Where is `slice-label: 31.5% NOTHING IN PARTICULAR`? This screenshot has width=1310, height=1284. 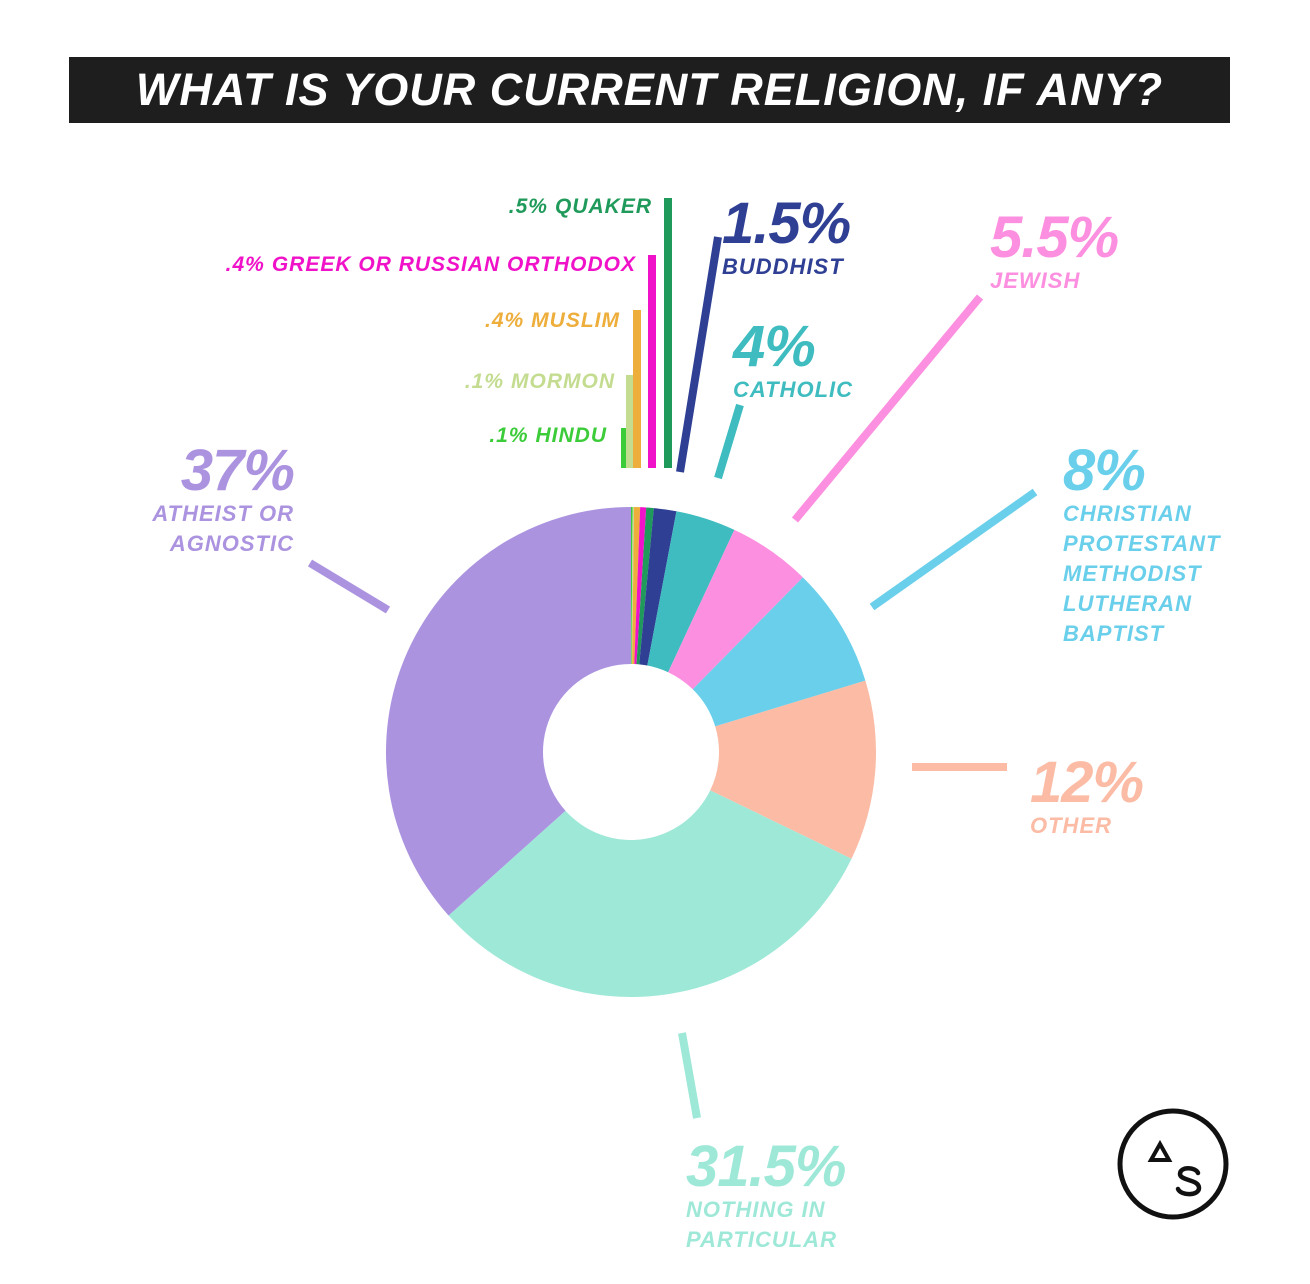 slice-label: 31.5% NOTHING IN PARTICULAR is located at coordinates (796, 1194).